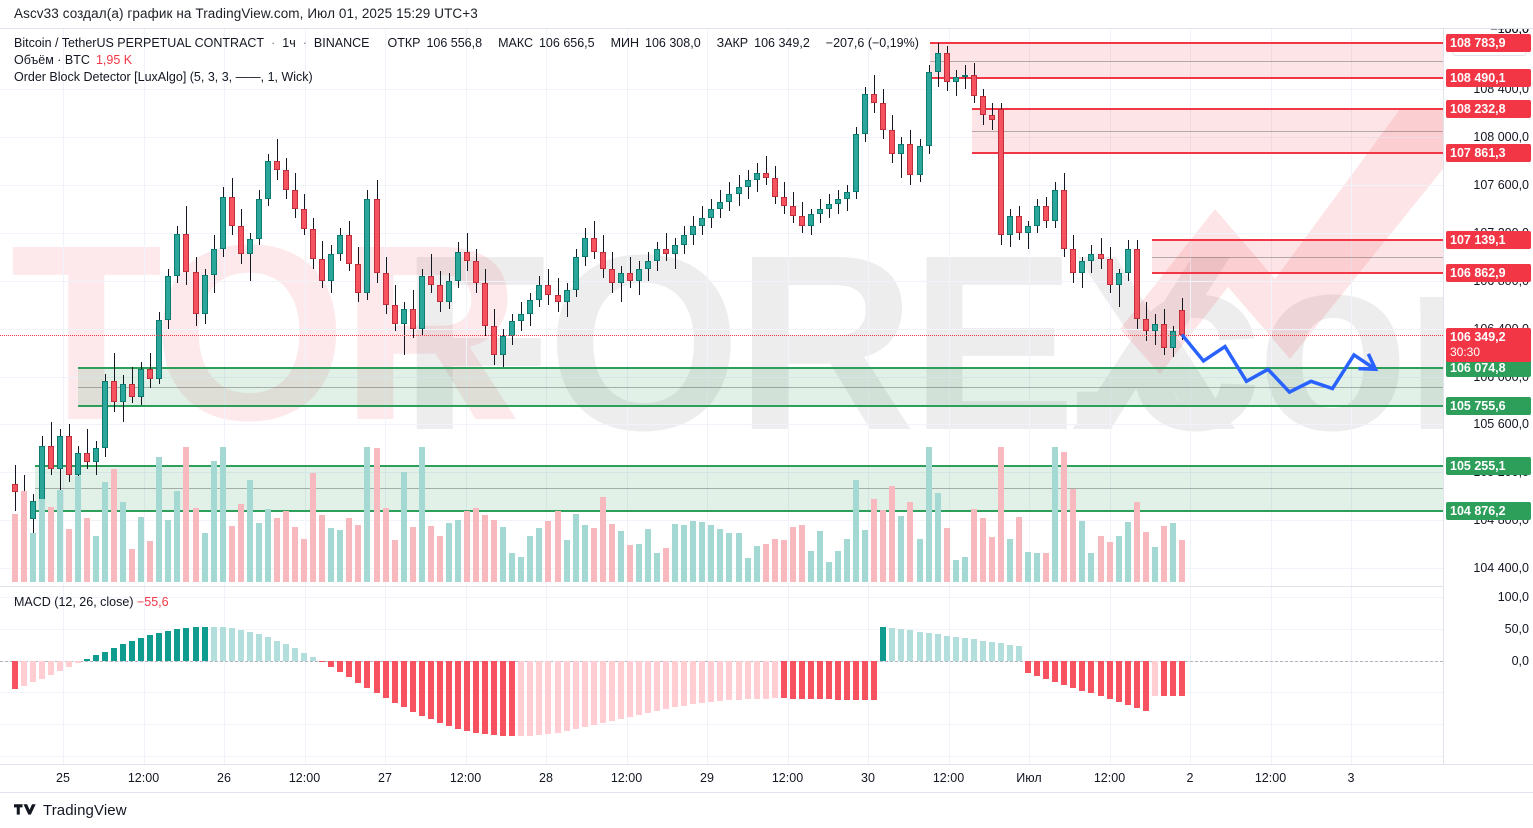 This screenshot has width=1533, height=828. I want to click on macd-legend: MACD (12, 26, close) −55,6, so click(91, 602).